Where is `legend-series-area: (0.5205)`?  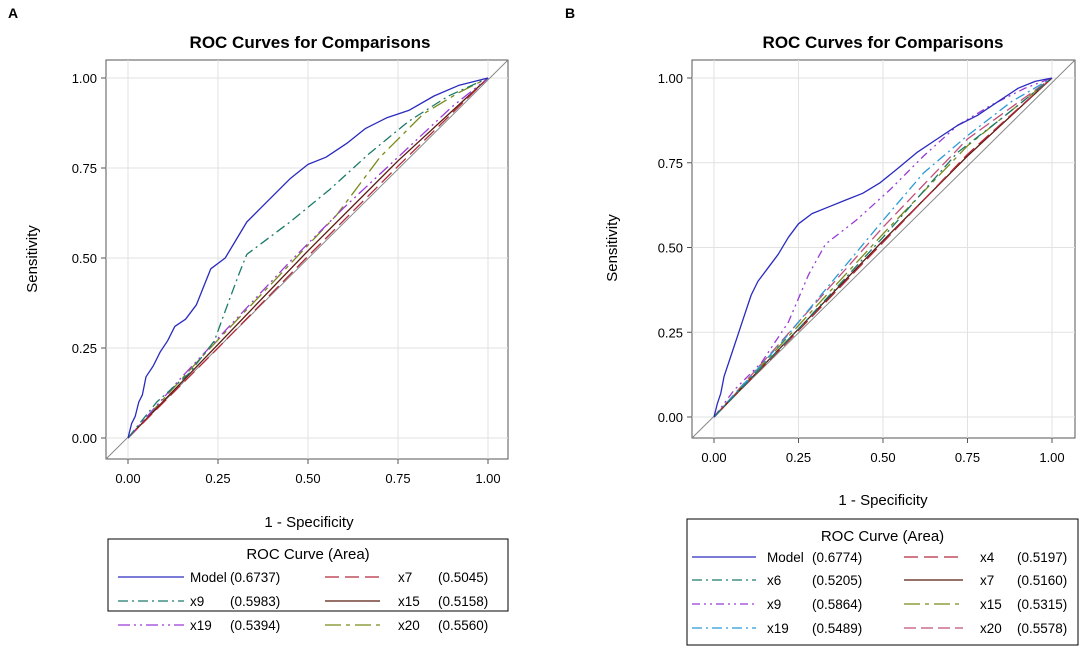
legend-series-area: (0.5205) is located at coordinates (837, 580).